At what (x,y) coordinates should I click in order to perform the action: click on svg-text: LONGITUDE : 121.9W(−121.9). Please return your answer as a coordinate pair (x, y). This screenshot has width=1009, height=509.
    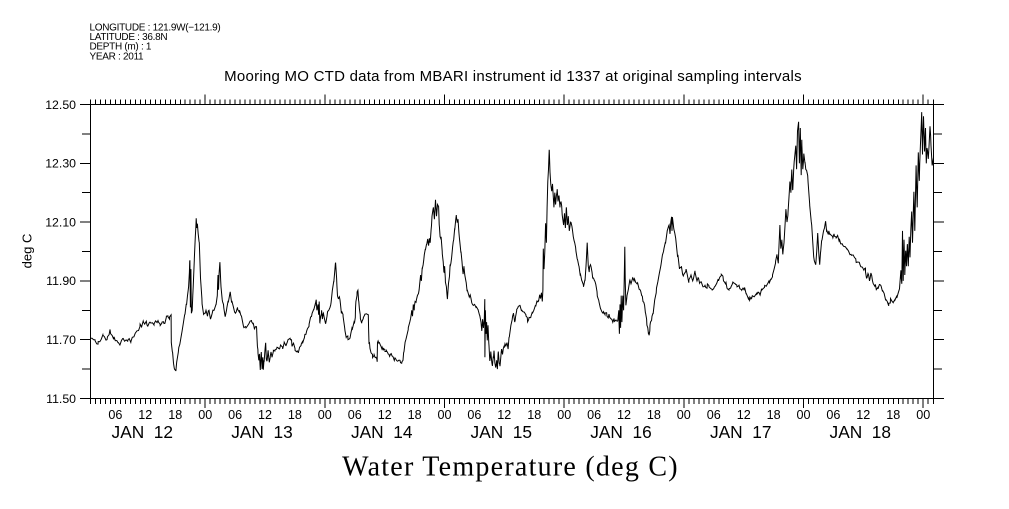
    Looking at the image, I should click on (155, 27).